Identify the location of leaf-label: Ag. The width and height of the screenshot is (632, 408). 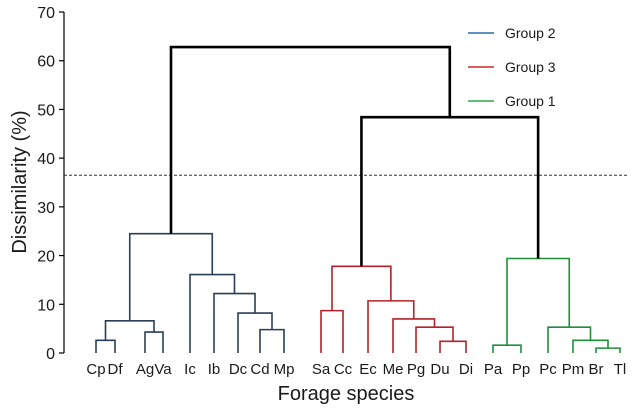
(145, 369).